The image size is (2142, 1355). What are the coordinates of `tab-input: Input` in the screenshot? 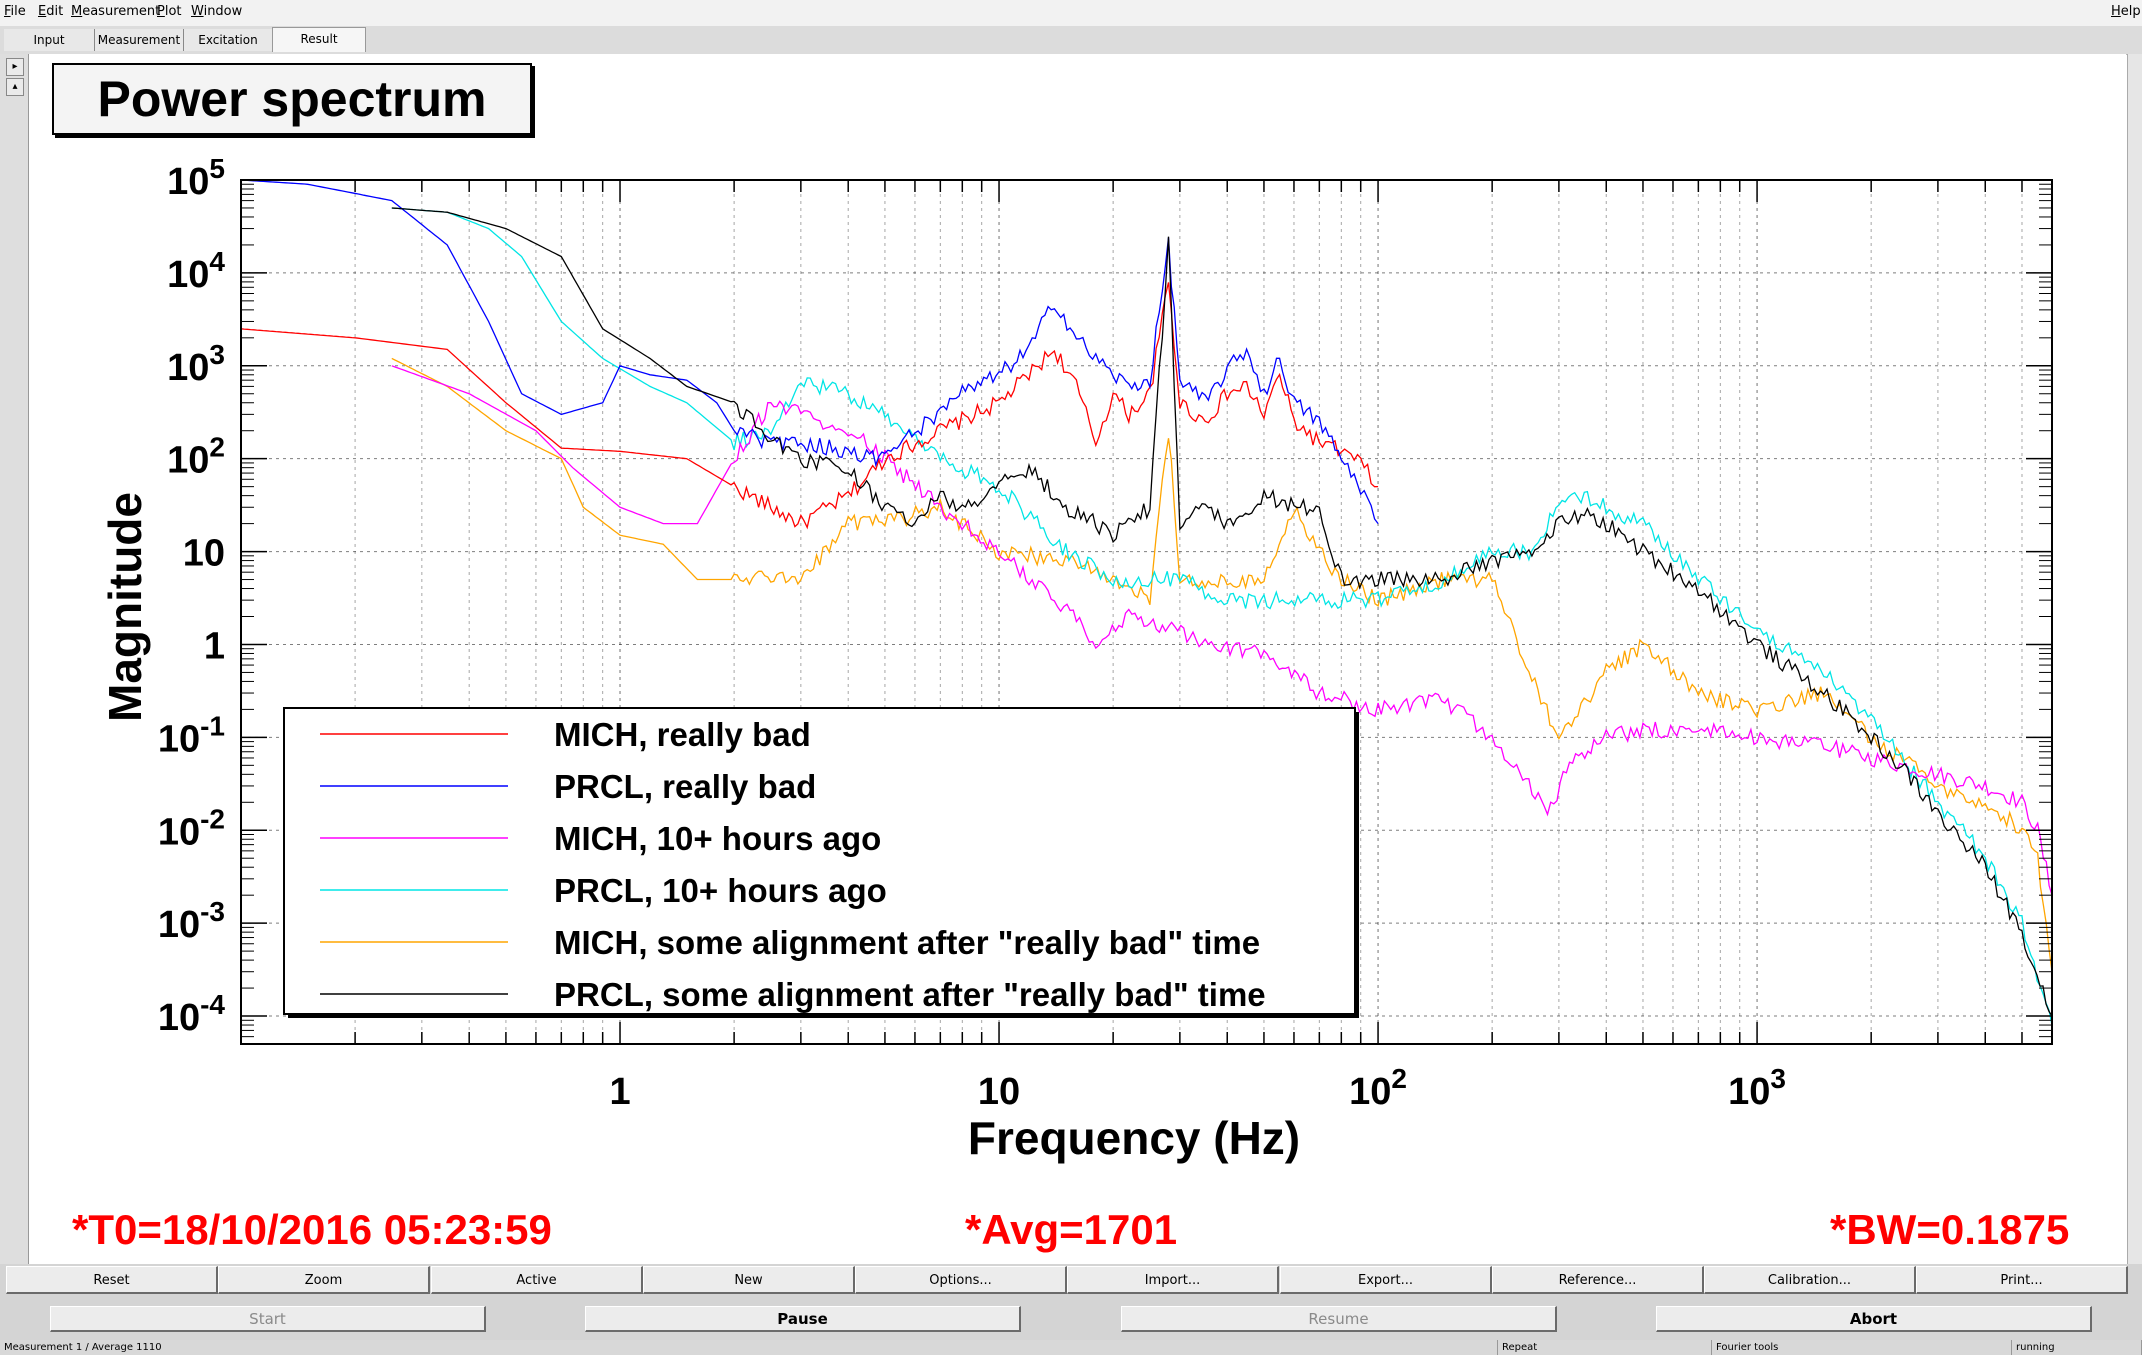 It's located at (49, 40).